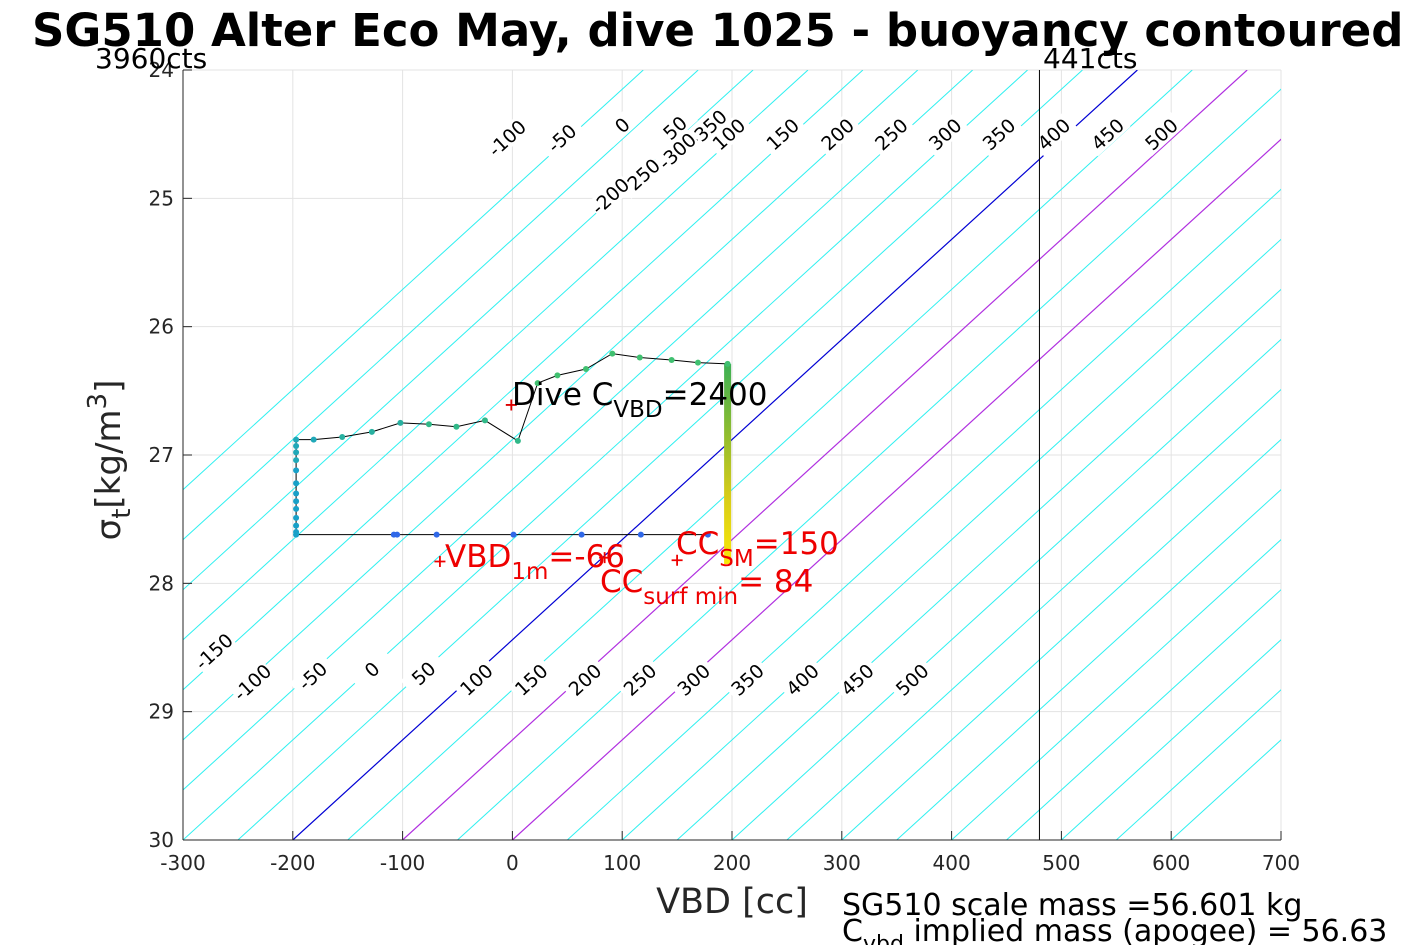  What do you see at coordinates (1171, 863) in the screenshot?
I see `x-tick-label-9: 600` at bounding box center [1171, 863].